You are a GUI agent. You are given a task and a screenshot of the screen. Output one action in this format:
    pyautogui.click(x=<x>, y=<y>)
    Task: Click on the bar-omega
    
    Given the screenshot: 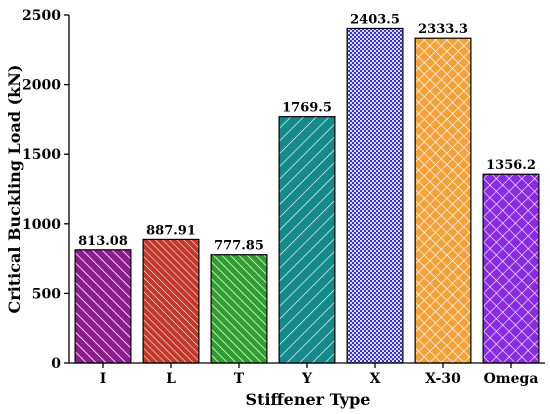 What is the action you would take?
    pyautogui.click(x=511, y=268)
    